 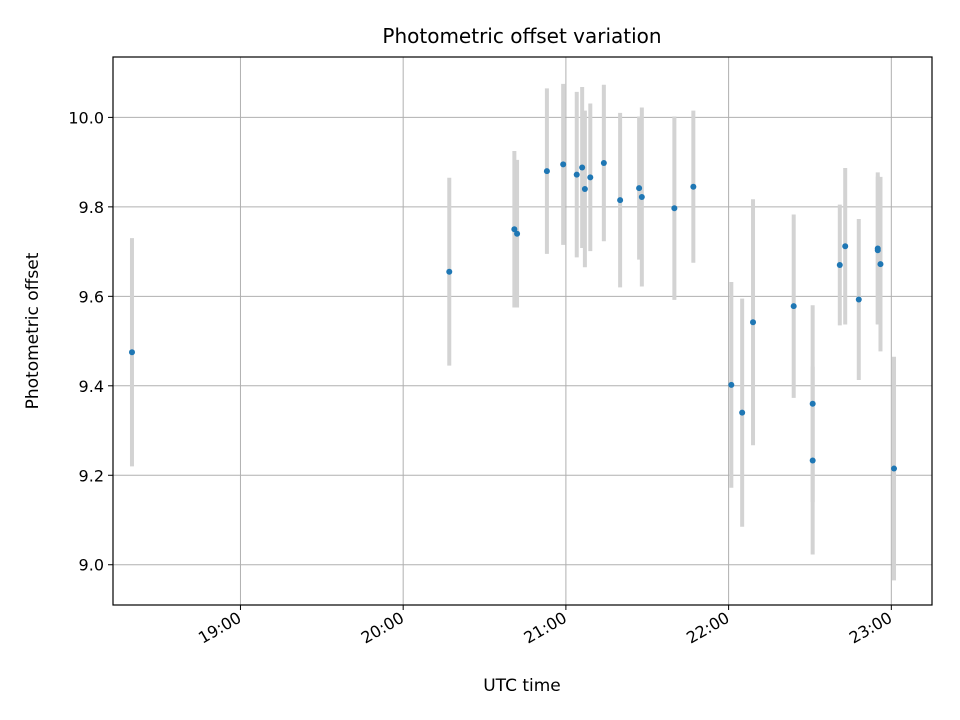 What do you see at coordinates (91, 565) in the screenshot?
I see `y-tick-label: 9.0` at bounding box center [91, 565].